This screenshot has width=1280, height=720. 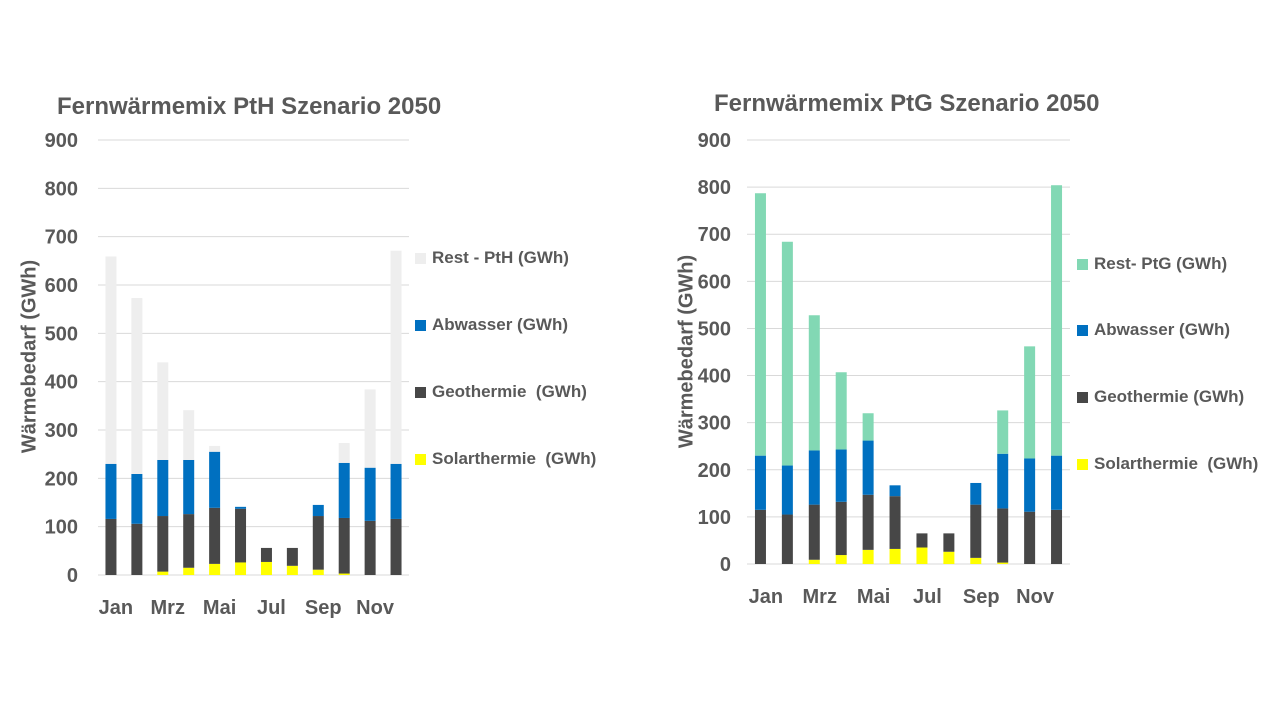 What do you see at coordinates (1161, 263) in the screenshot?
I see `legend-label: Rest- PtG (GWh)` at bounding box center [1161, 263].